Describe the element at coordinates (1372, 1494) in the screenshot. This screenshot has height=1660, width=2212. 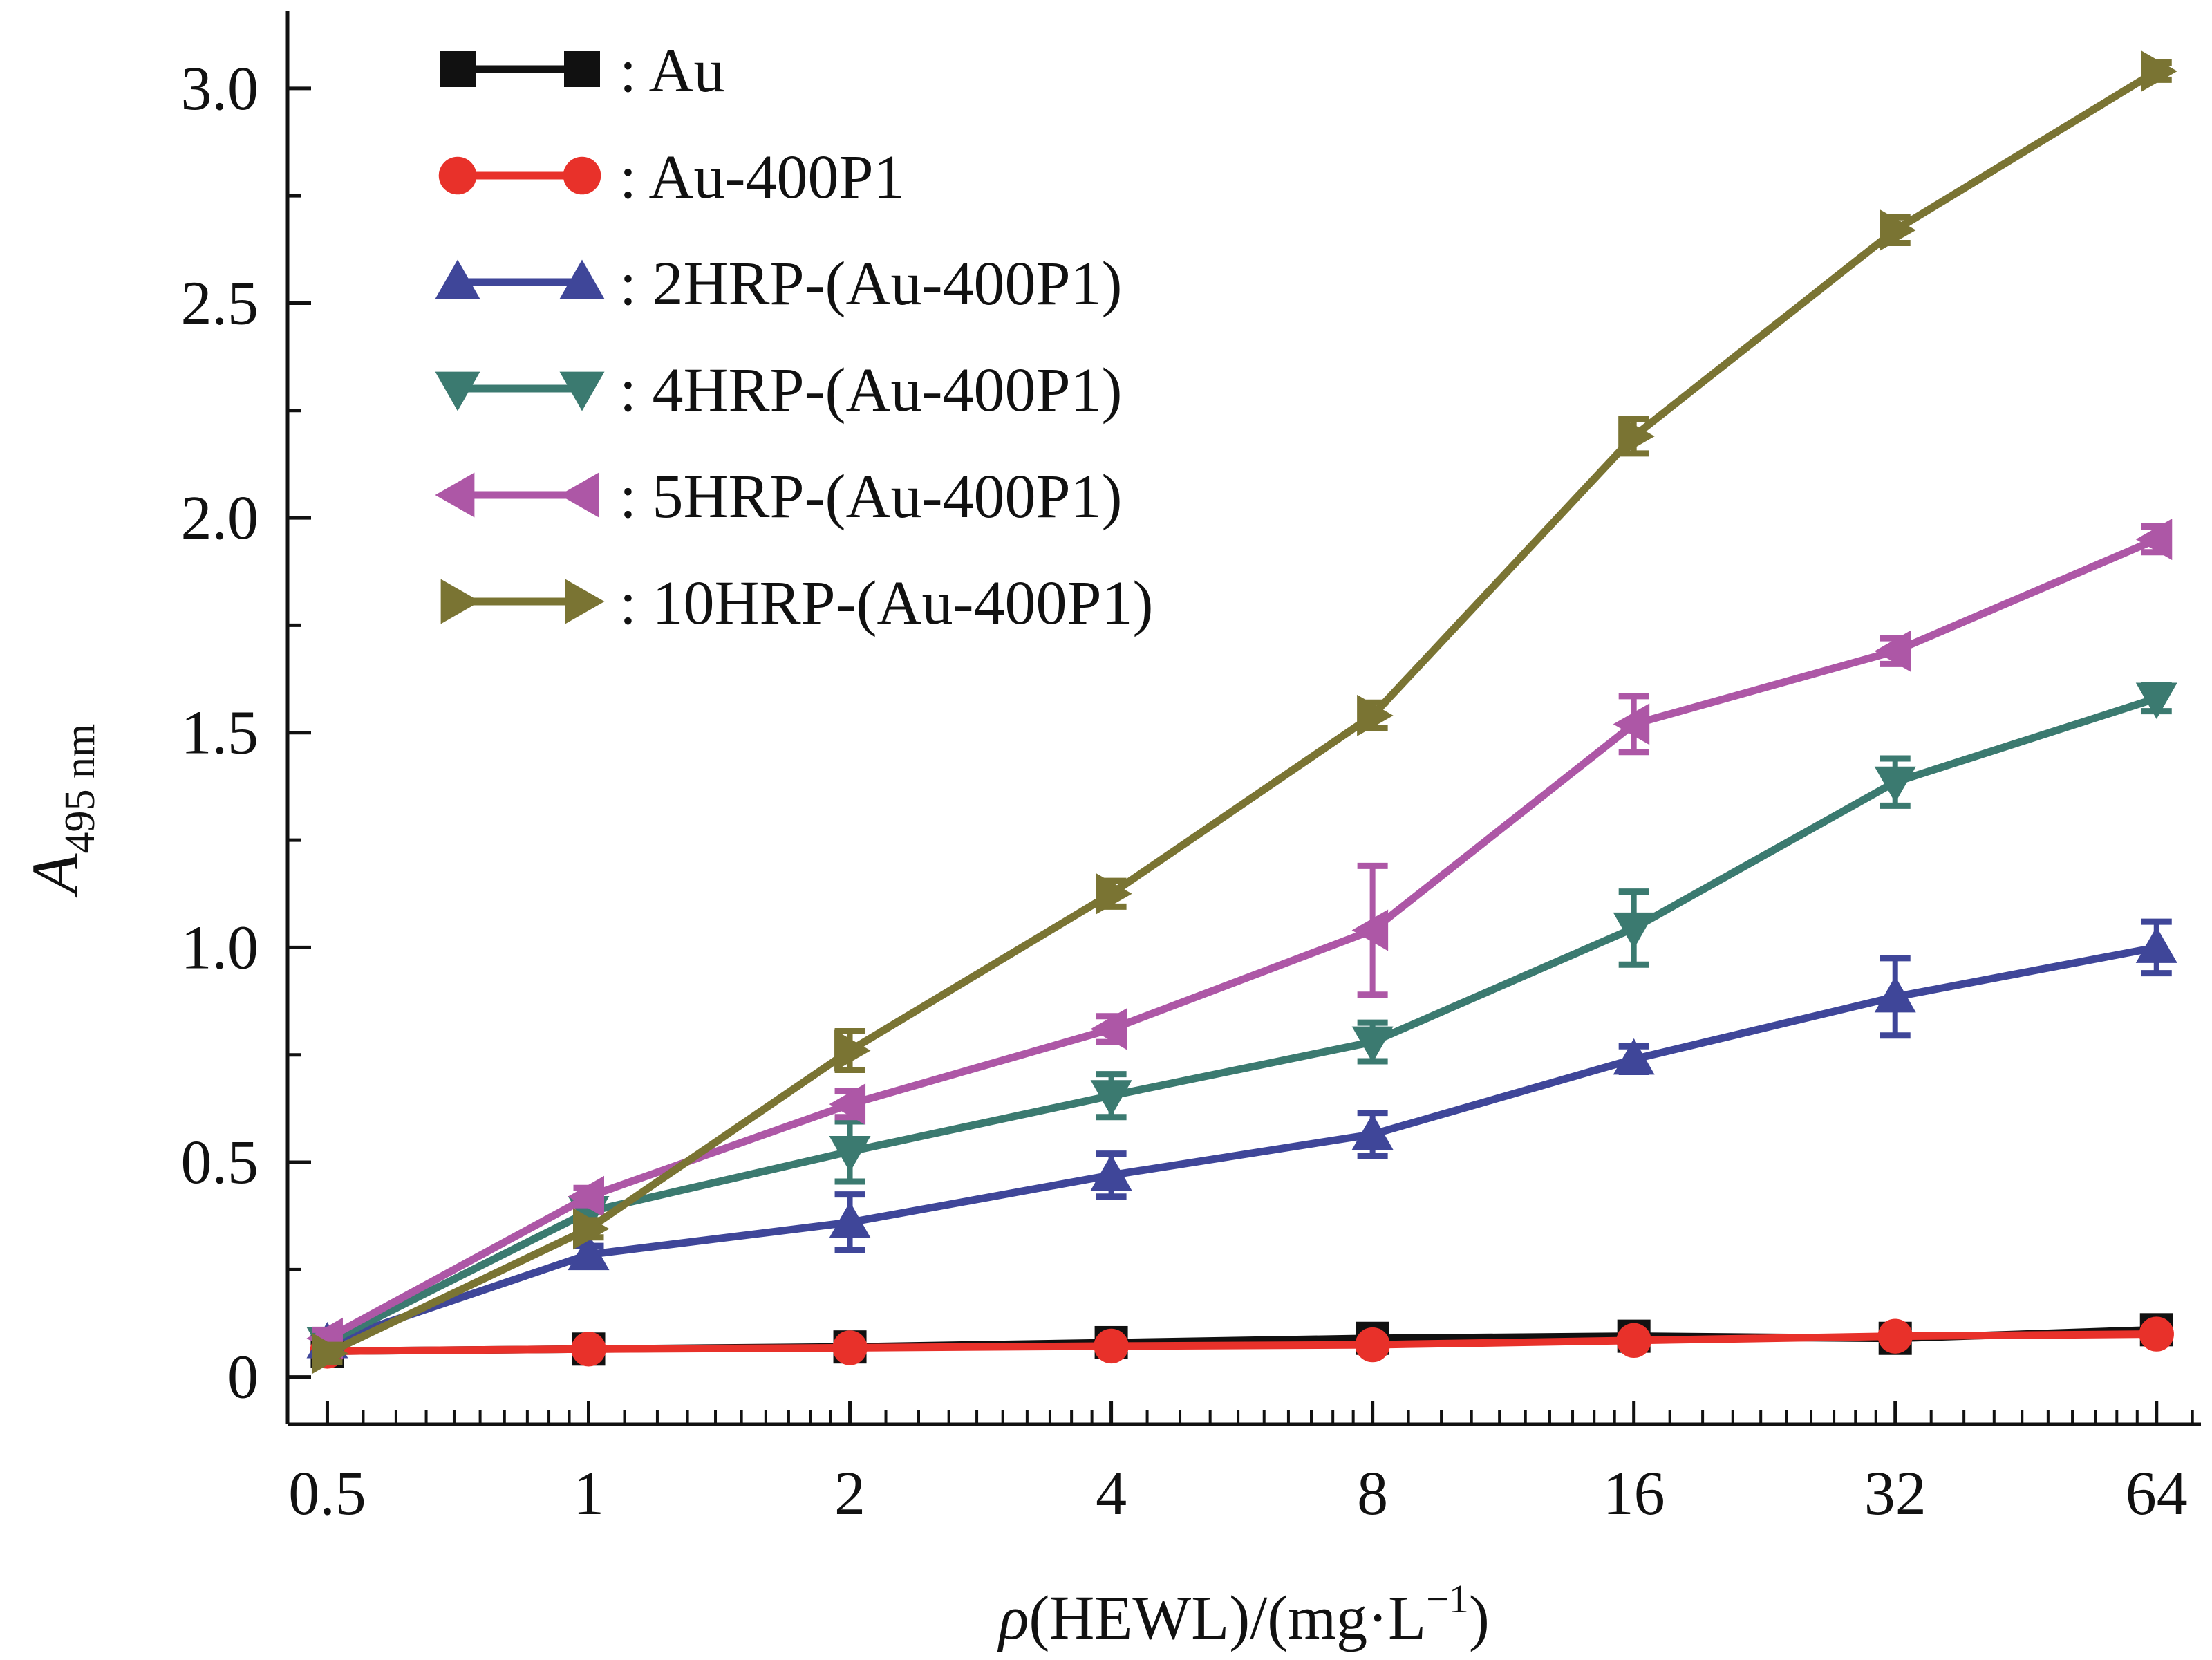
I see `x-tick-label: 8` at that location.